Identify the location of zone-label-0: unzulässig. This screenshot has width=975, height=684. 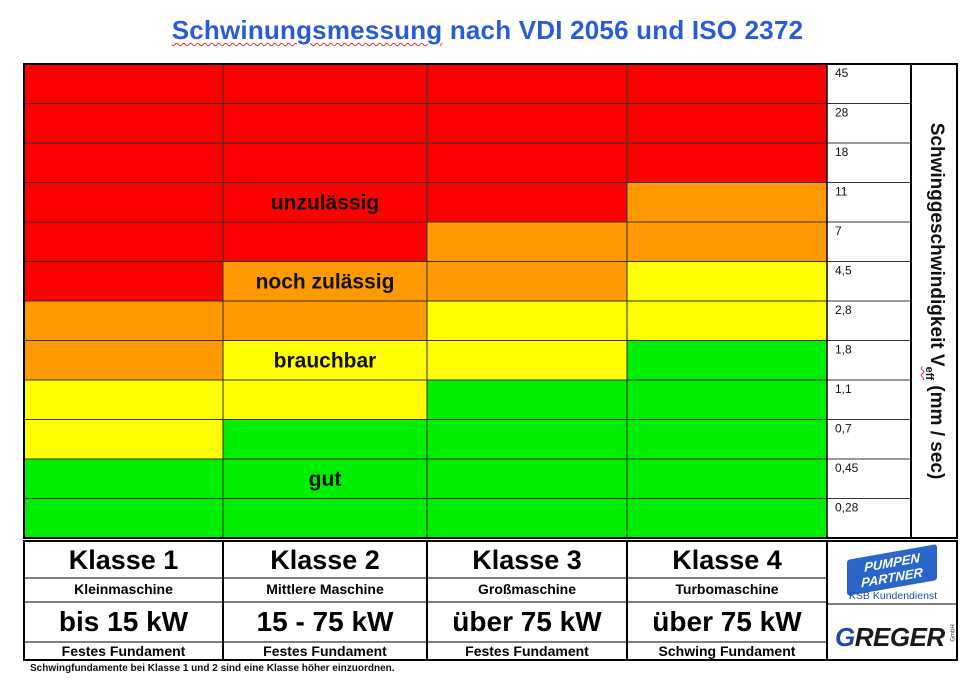
(325, 202).